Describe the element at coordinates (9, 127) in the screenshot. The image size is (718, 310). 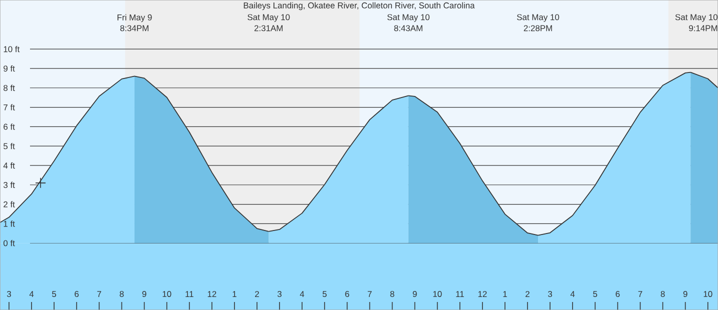
I see `y-tick-label: 6 ft` at that location.